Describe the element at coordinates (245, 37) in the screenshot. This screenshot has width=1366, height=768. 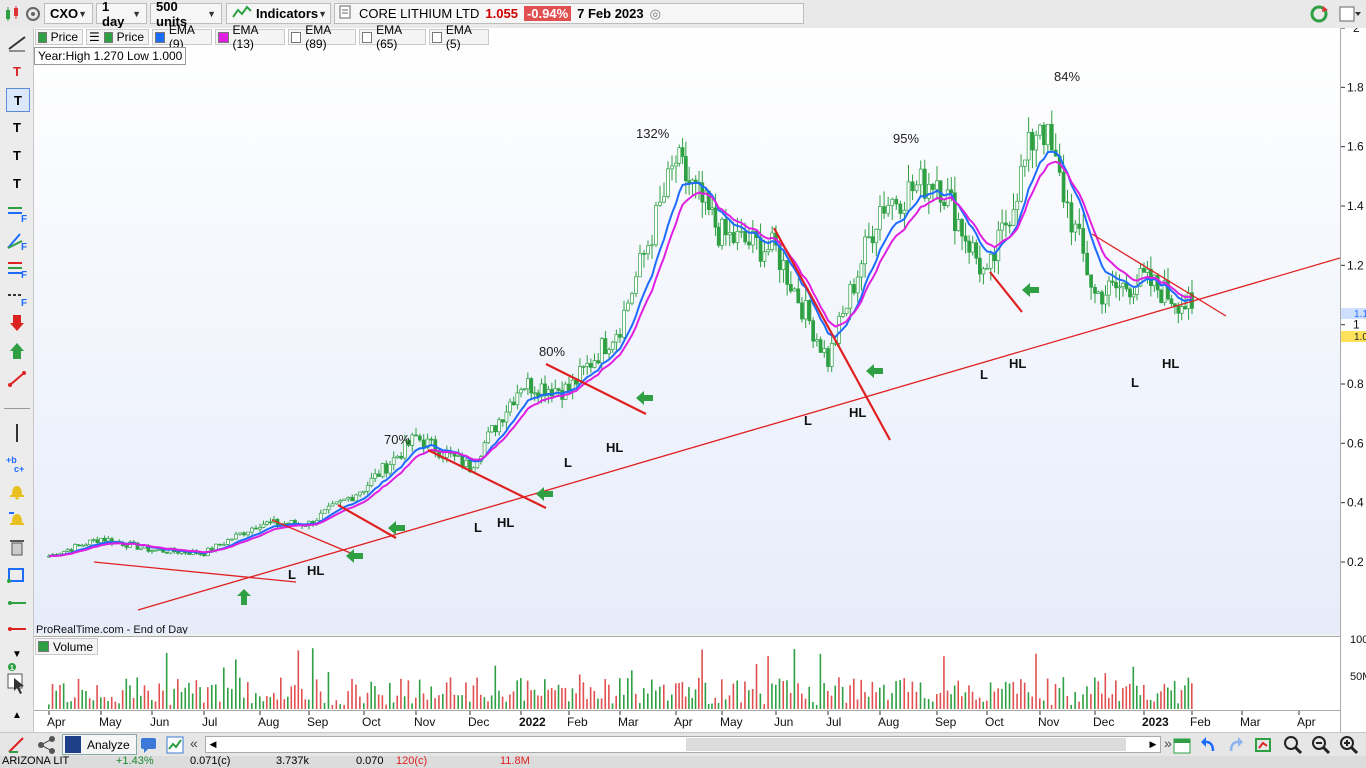
I see `legend-label: EMA (13)` at that location.